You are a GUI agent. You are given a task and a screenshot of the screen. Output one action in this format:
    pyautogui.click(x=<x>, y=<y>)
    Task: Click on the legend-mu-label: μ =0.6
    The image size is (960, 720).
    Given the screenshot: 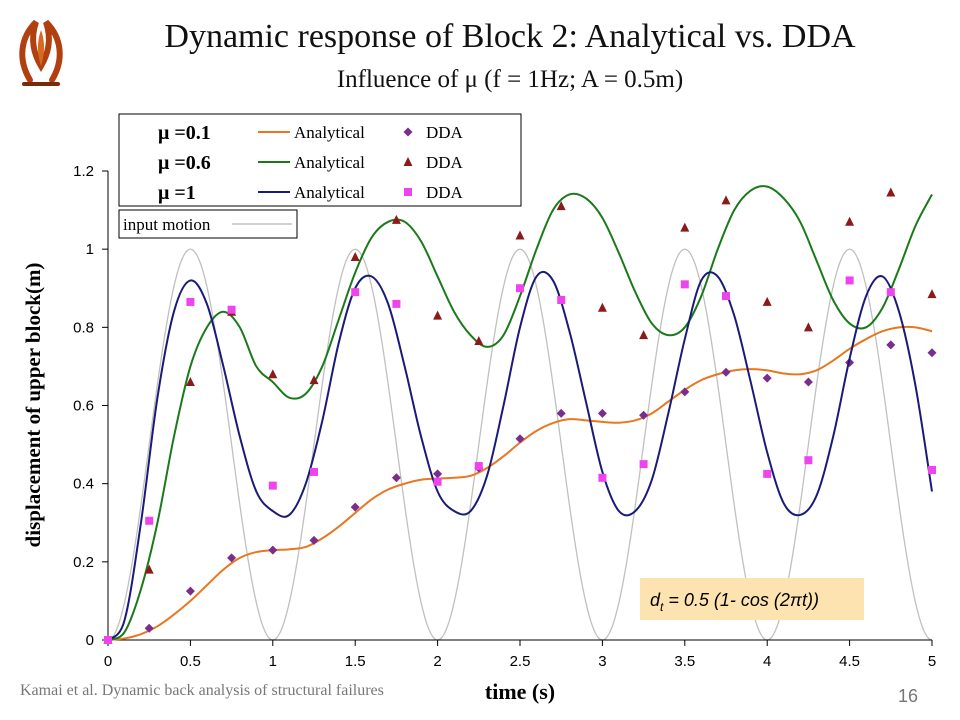 What is the action you would take?
    pyautogui.click(x=184, y=163)
    